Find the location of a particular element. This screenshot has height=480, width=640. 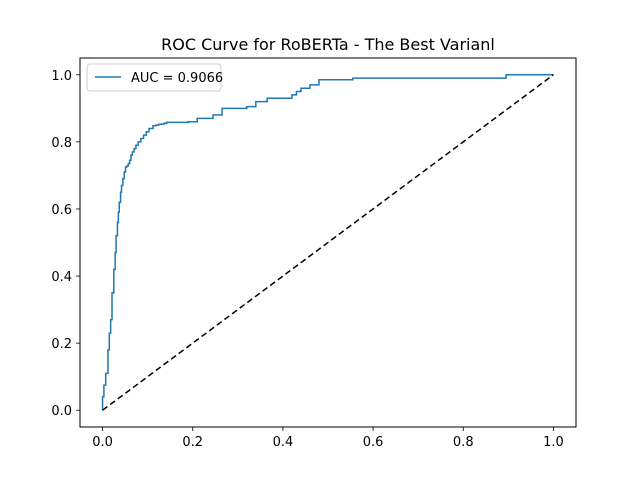

legend: AUC = 0.9066 is located at coordinates (154, 77).